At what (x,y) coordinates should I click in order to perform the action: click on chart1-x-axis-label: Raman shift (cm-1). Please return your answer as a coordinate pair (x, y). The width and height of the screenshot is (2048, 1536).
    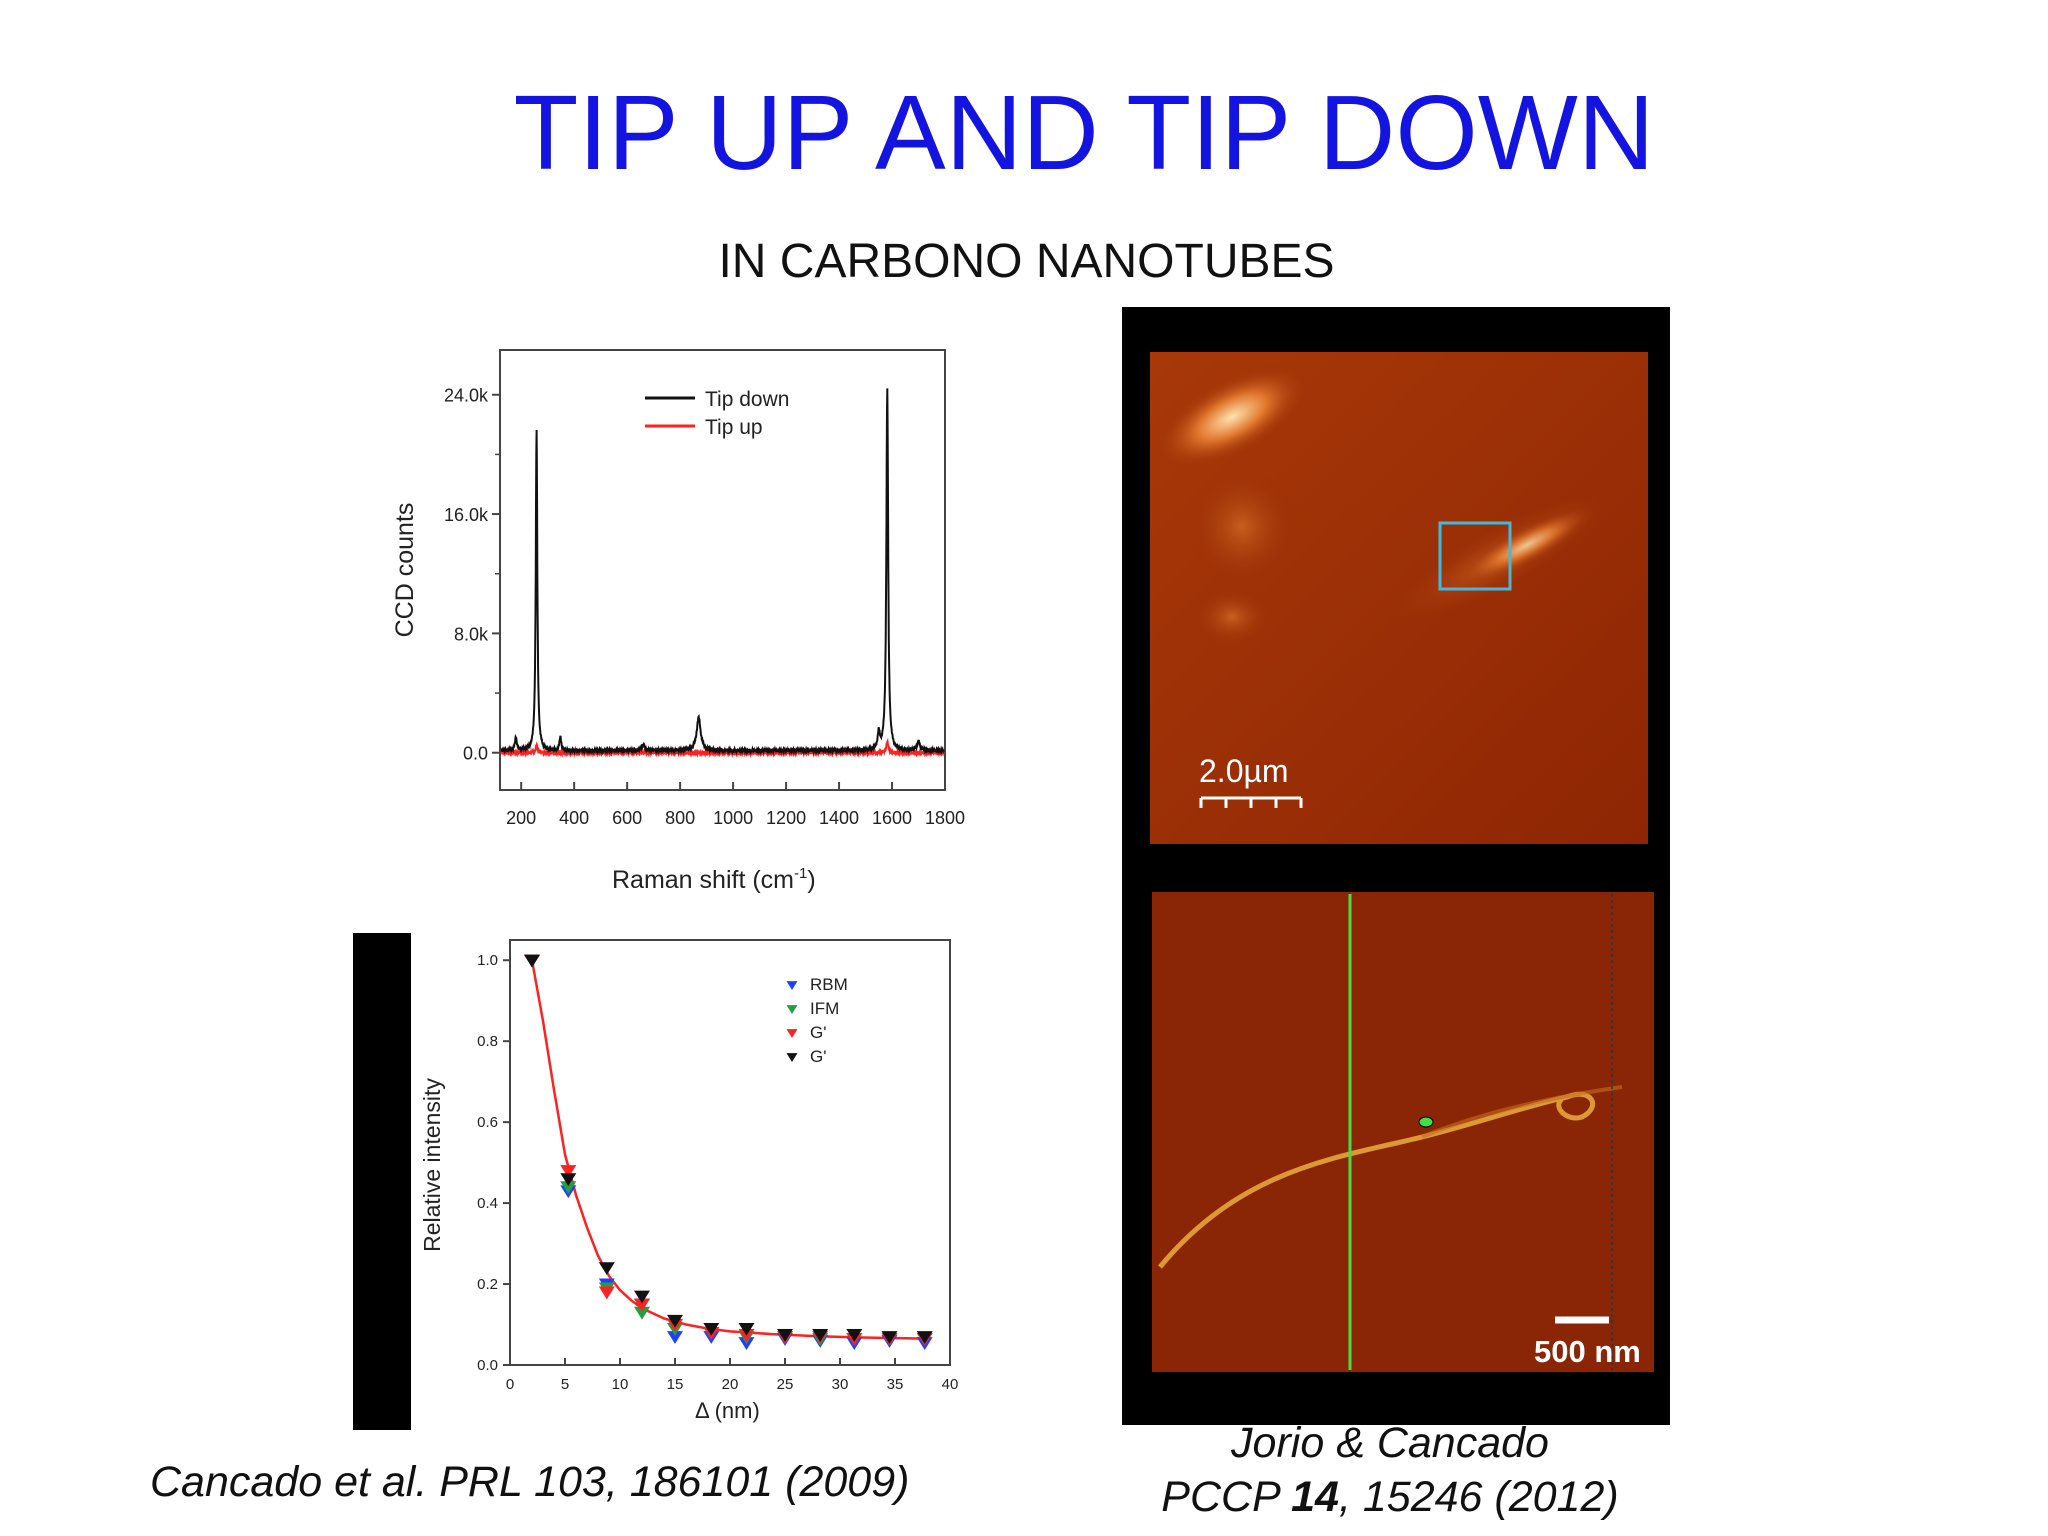
    Looking at the image, I should click on (714, 879).